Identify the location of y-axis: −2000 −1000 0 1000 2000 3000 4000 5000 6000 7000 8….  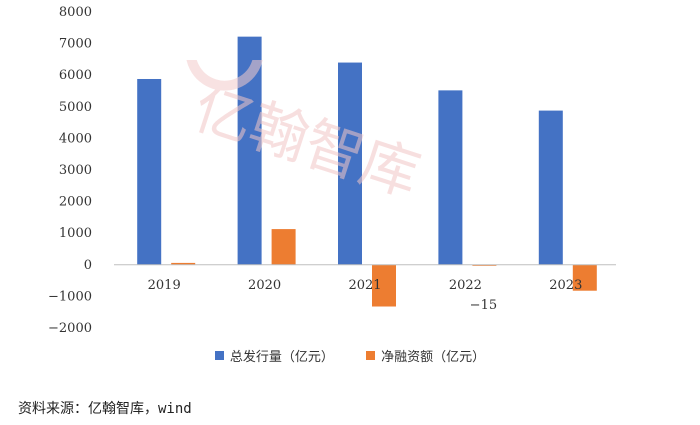
(70, 170).